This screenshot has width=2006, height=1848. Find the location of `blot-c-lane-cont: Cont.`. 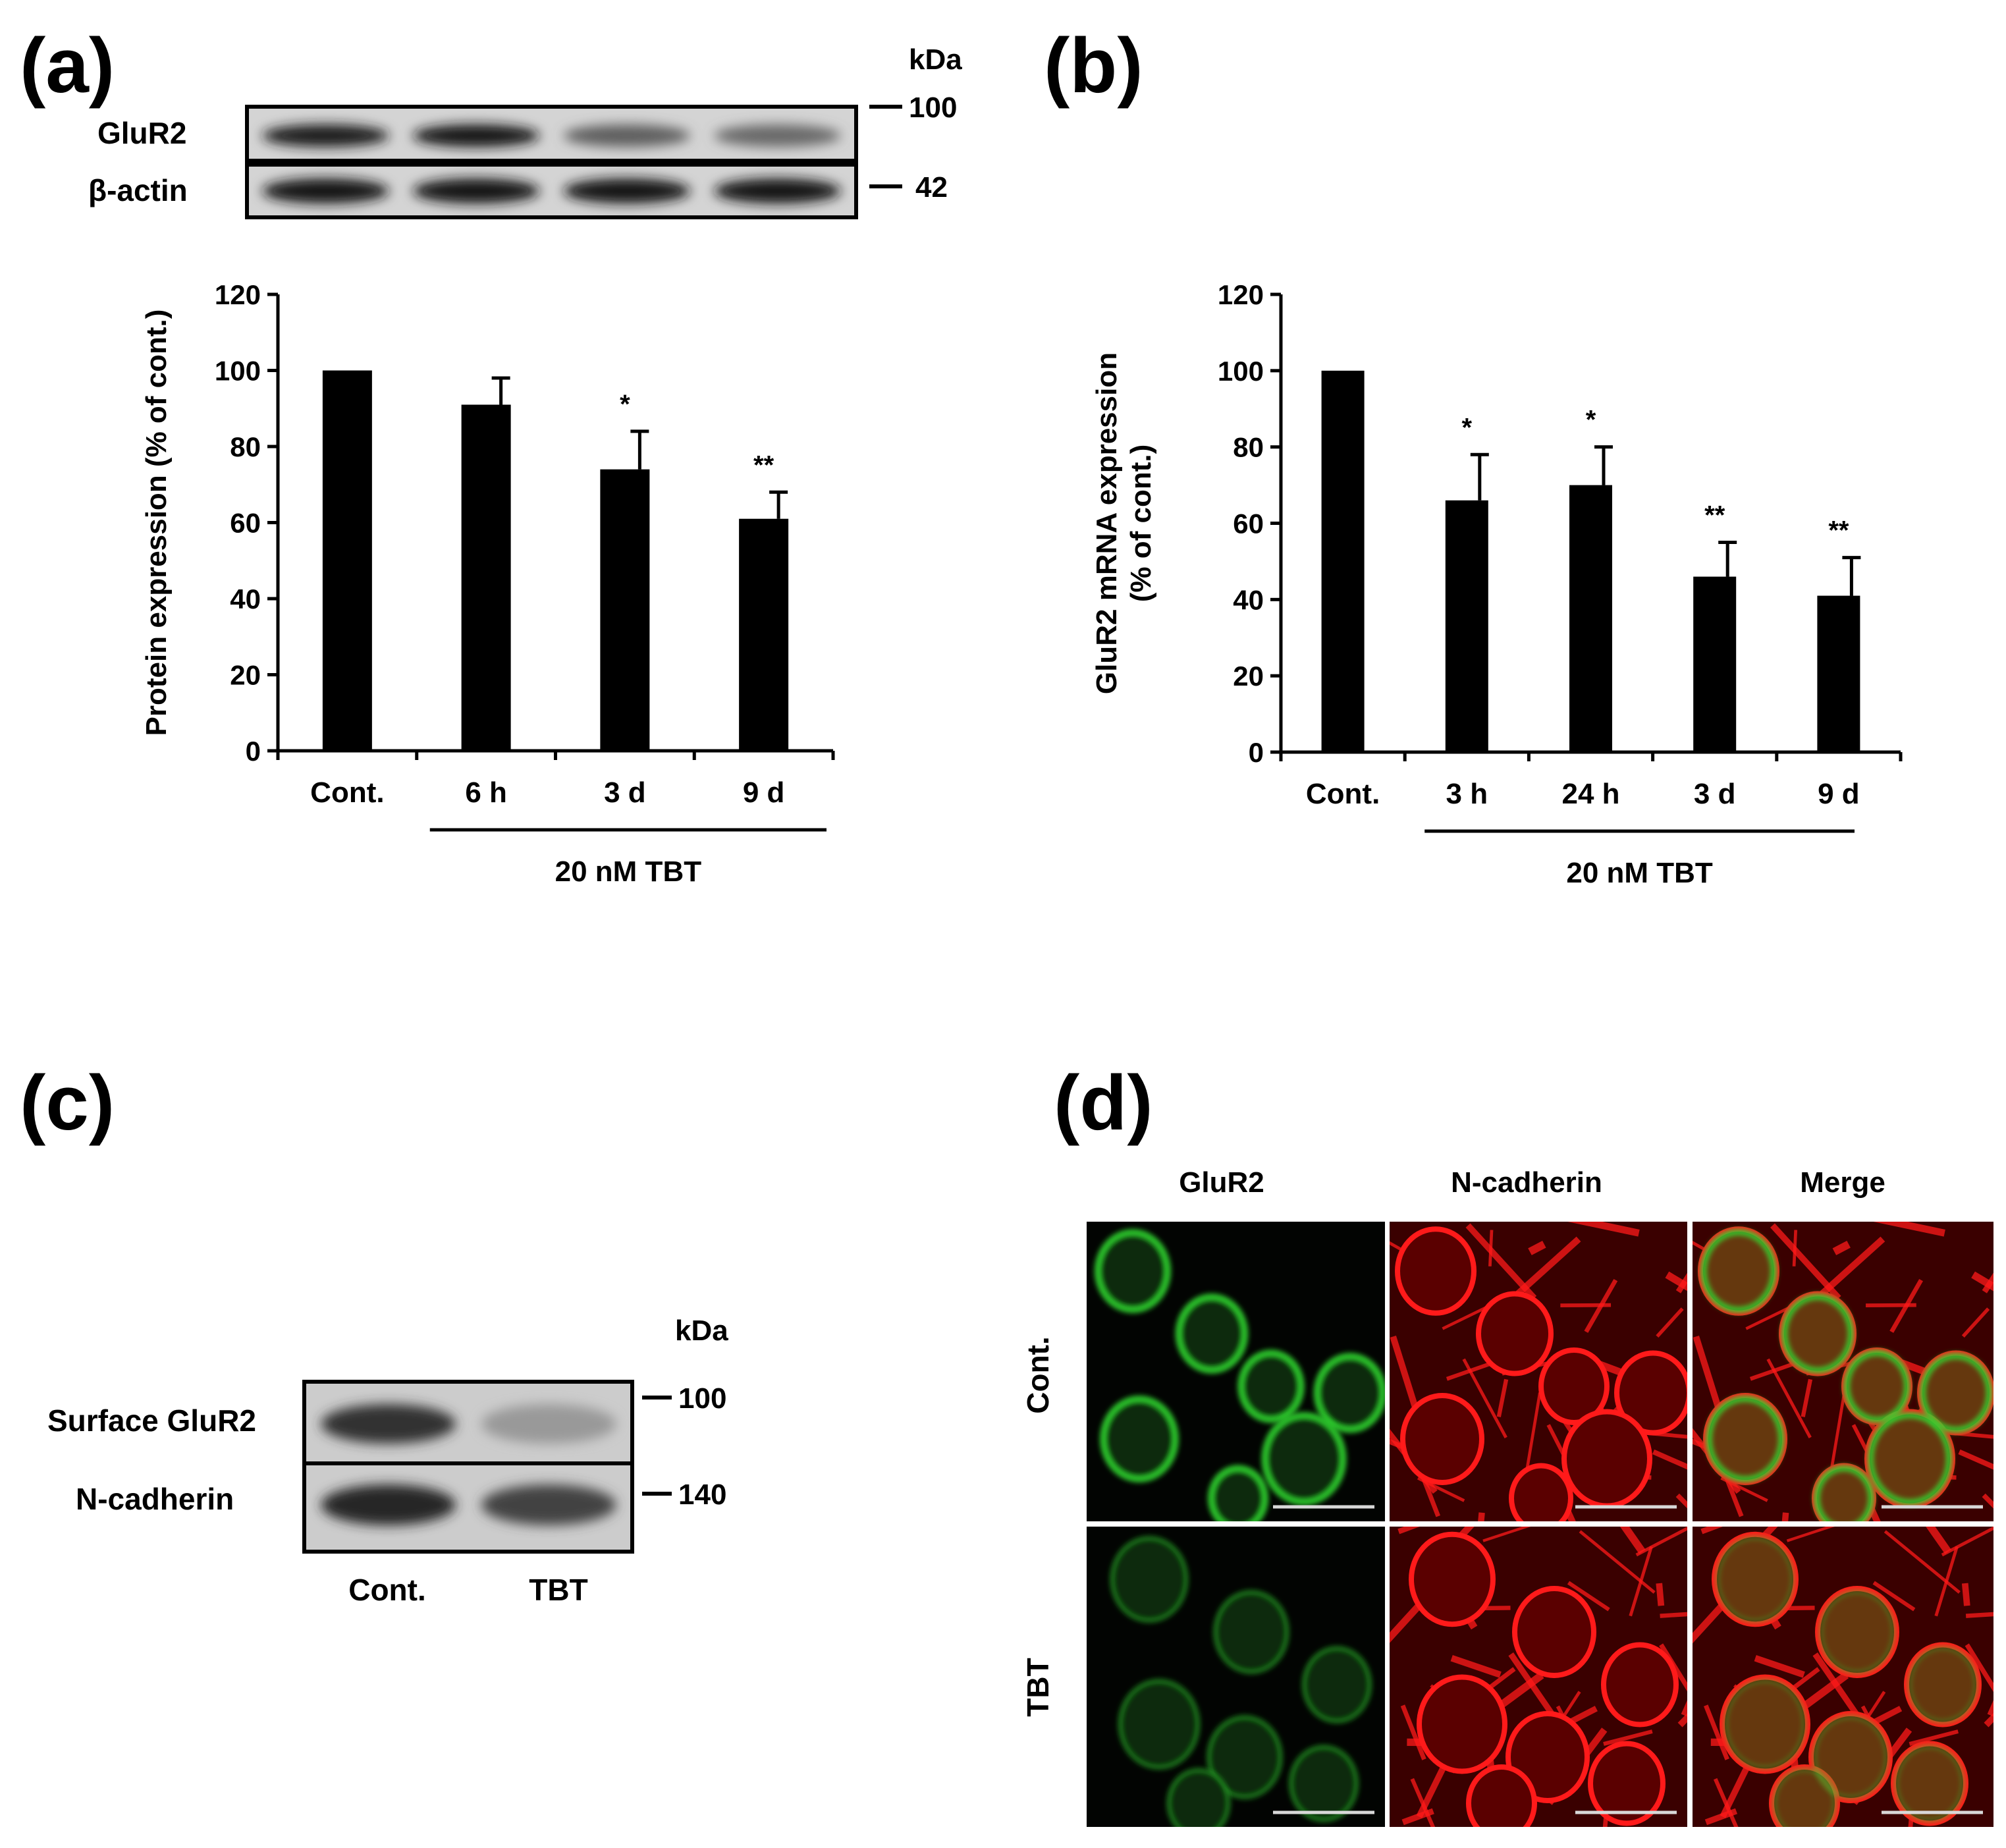

blot-c-lane-cont: Cont. is located at coordinates (387, 1590).